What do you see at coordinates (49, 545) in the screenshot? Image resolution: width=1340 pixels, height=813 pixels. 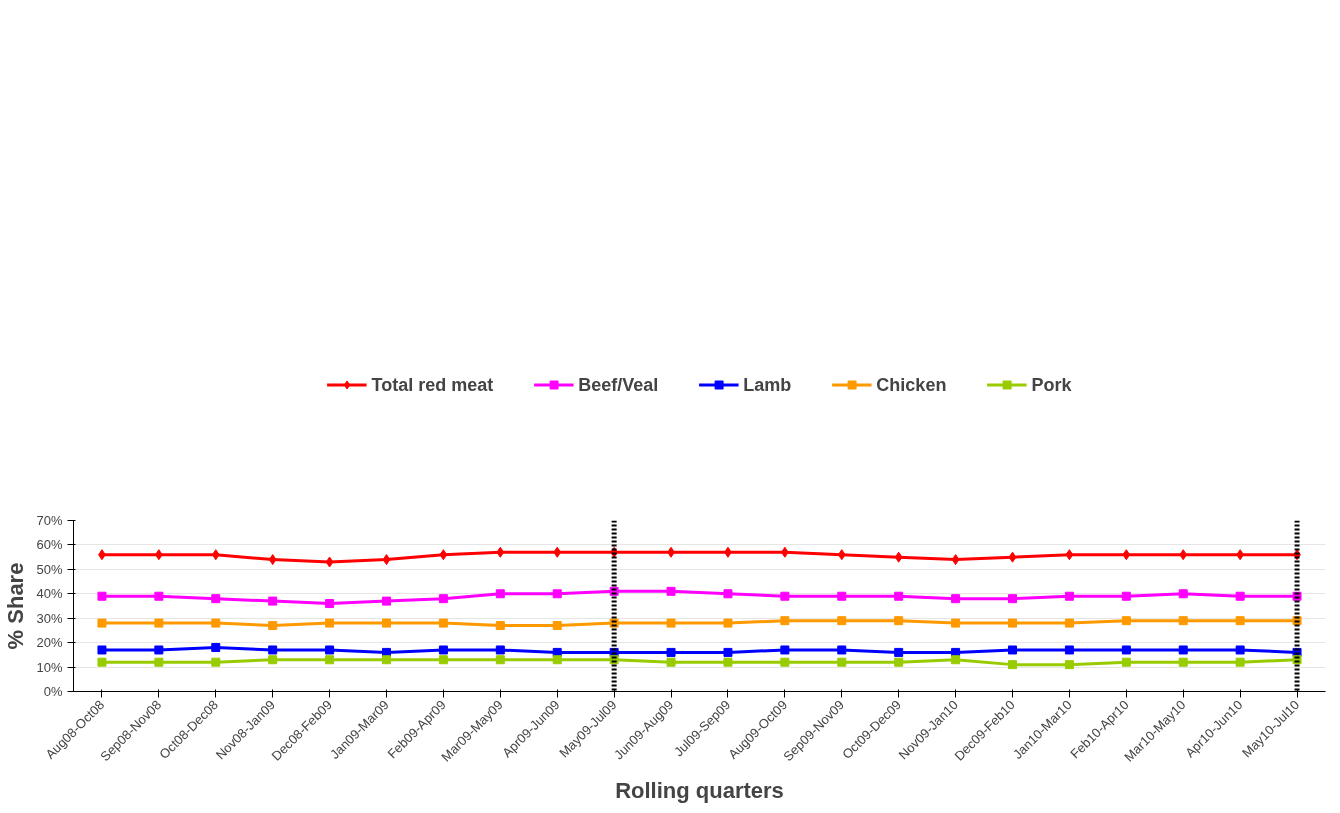 I see `y-tick-label: 60%` at bounding box center [49, 545].